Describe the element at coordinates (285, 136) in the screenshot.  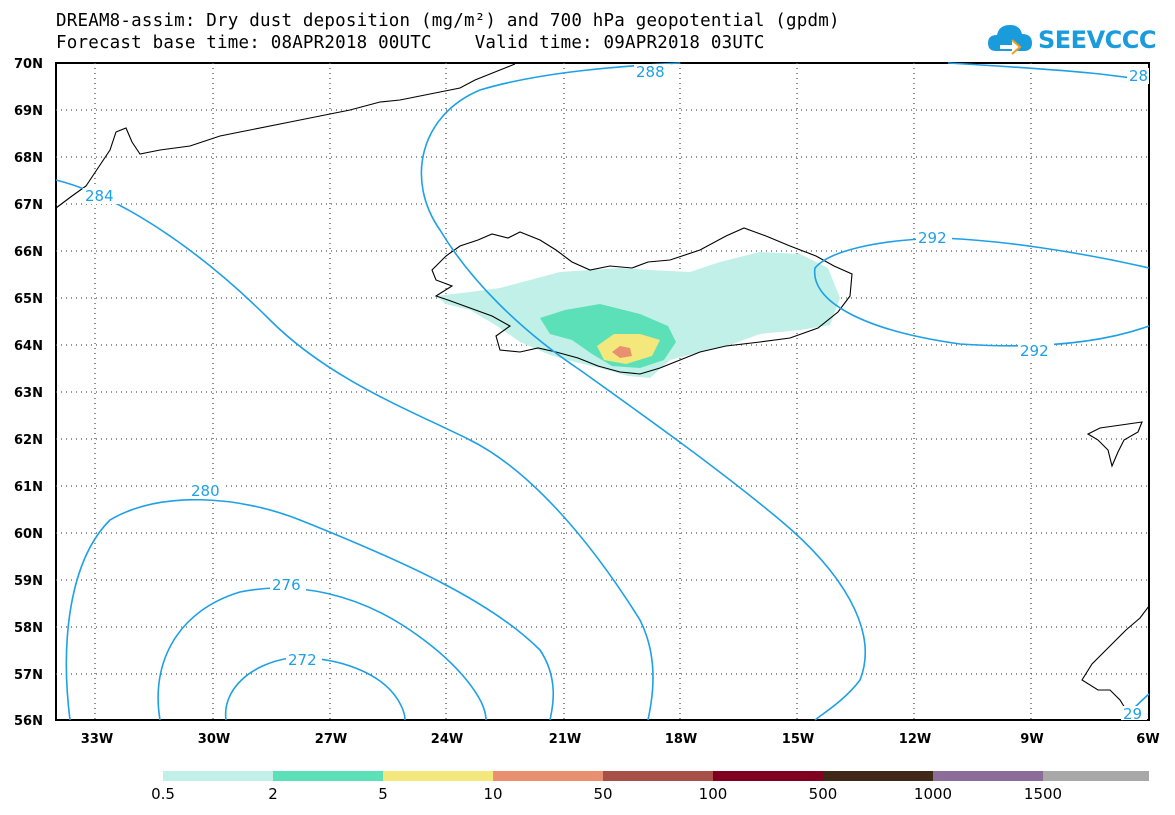
I see `greenland-coast` at that location.